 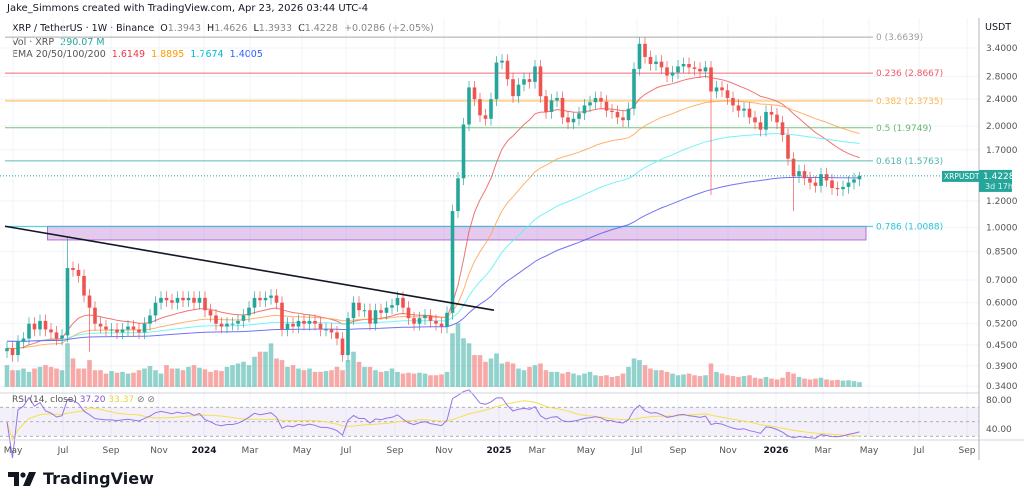 I want to click on close-value: 1.4228, so click(x=321, y=28).